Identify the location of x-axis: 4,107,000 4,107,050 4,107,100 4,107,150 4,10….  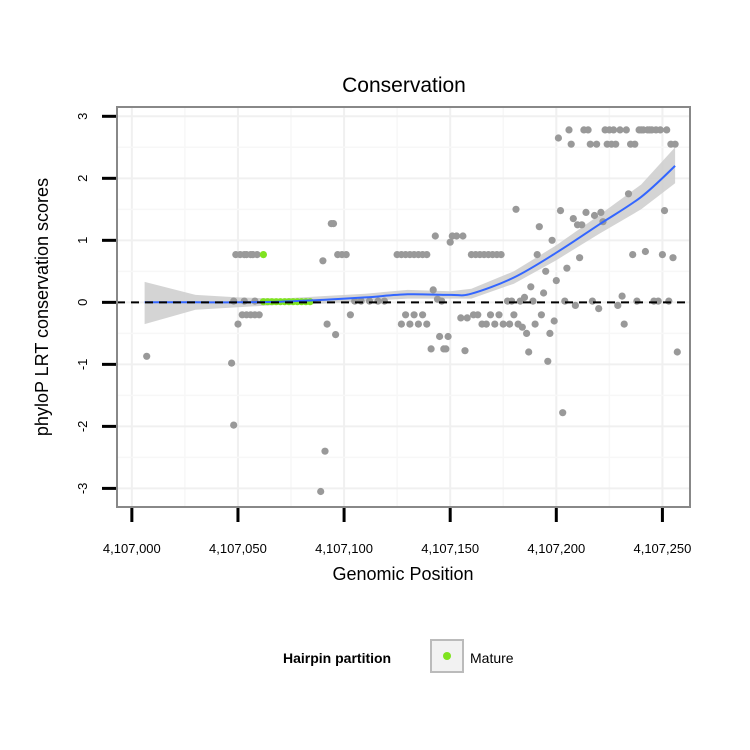
(397, 532).